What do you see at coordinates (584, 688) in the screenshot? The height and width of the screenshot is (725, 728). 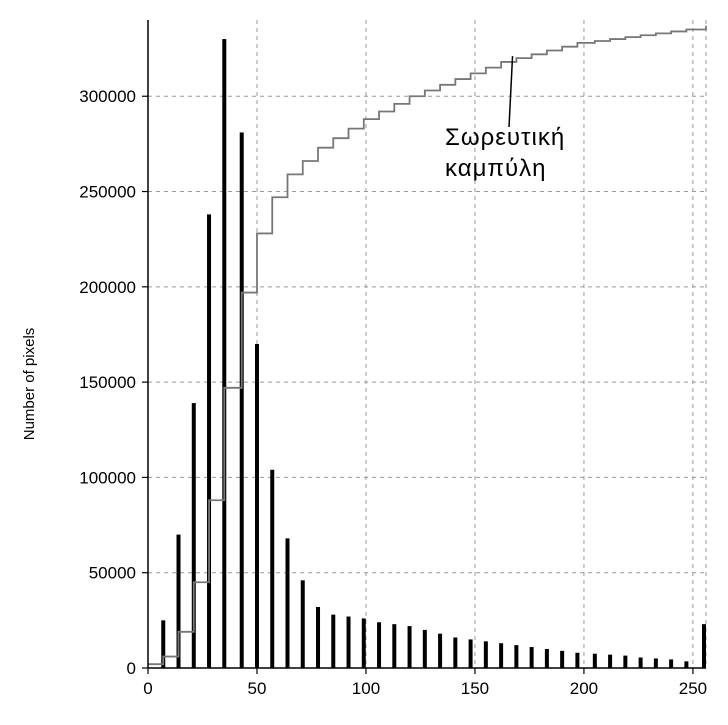 I see `x-tick-label: 200` at bounding box center [584, 688].